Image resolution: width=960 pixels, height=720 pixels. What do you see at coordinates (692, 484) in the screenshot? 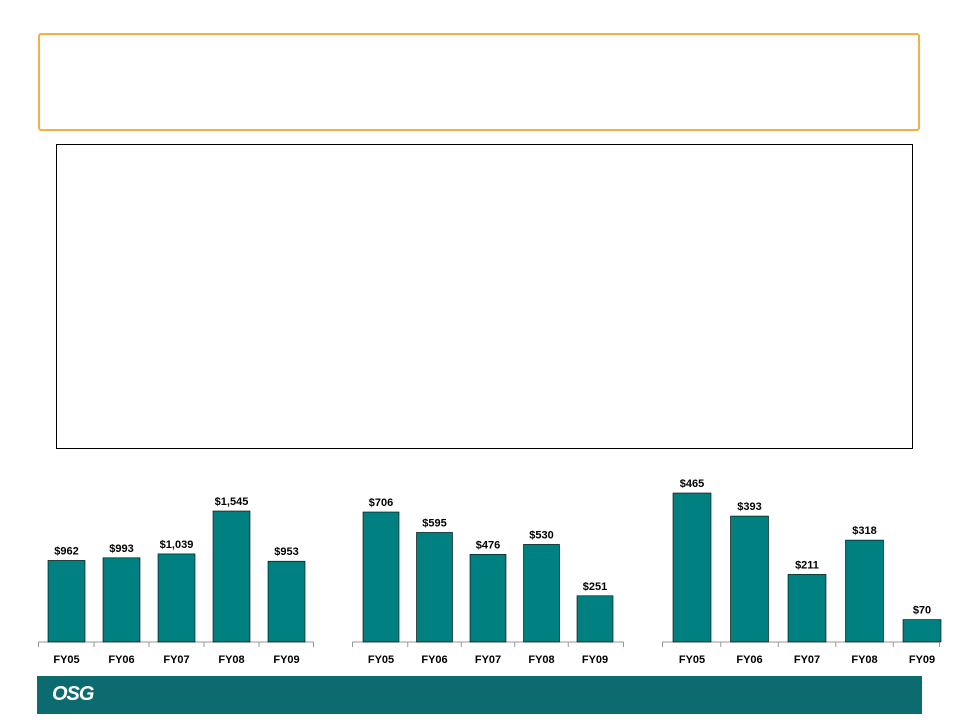
I see `data-label: $465` at bounding box center [692, 484].